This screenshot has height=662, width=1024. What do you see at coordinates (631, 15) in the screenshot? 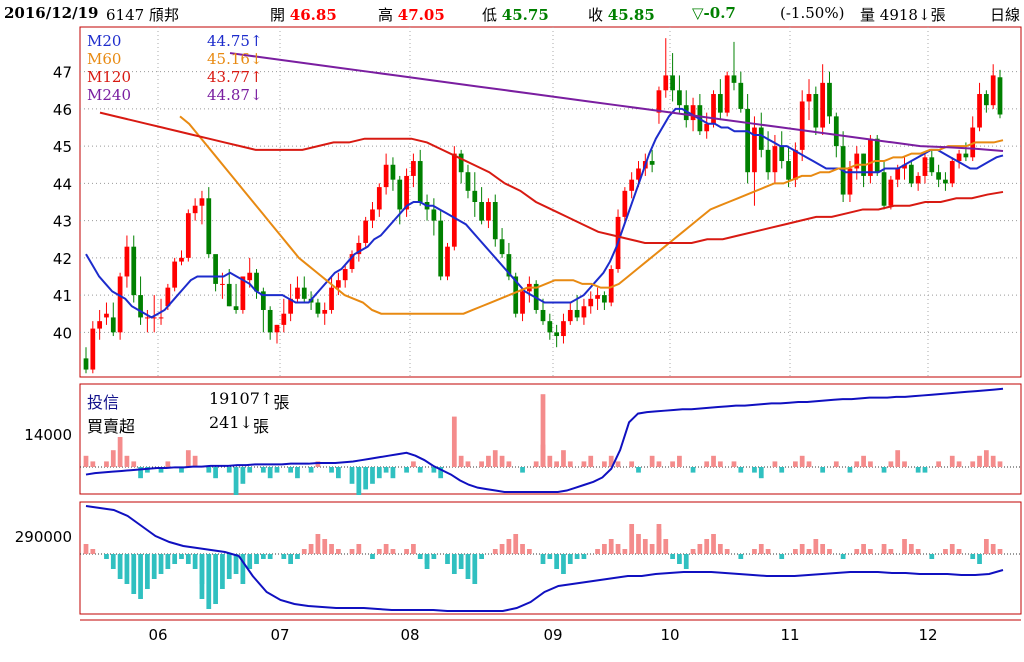
I see `close-value: 45.85` at bounding box center [631, 15].